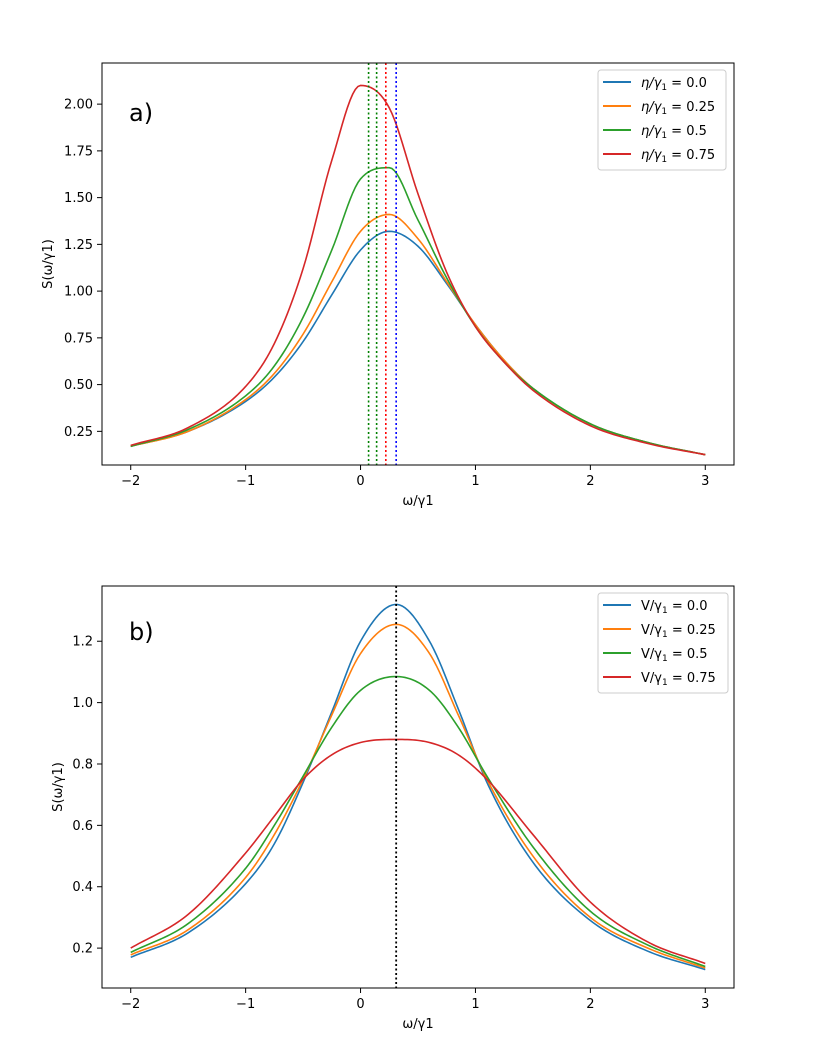 The image size is (816, 1046). Describe the element at coordinates (360, 1004) in the screenshot. I see `x-tick-label-b: 0` at that location.